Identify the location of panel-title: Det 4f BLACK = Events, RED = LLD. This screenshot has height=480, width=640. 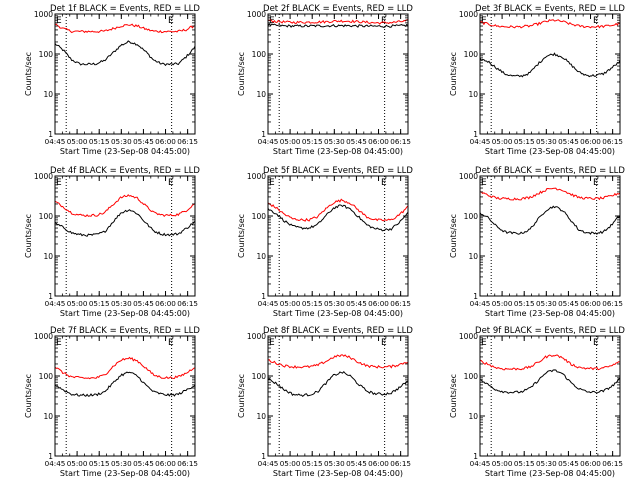
(125, 171).